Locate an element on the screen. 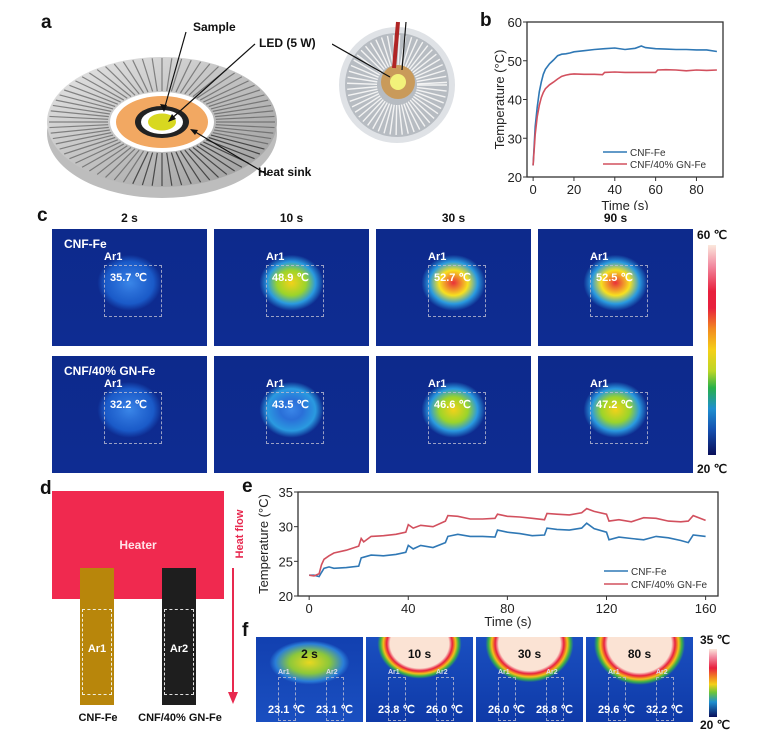 This screenshot has width=775, height=738. roi-temperature-ar2: 26.0 ℃ is located at coordinates (444, 710).